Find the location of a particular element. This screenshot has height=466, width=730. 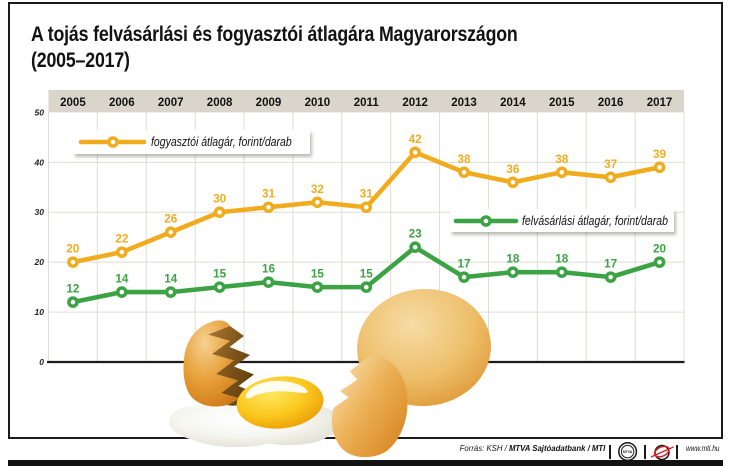

data-point-value-label: 42 is located at coordinates (416, 139).